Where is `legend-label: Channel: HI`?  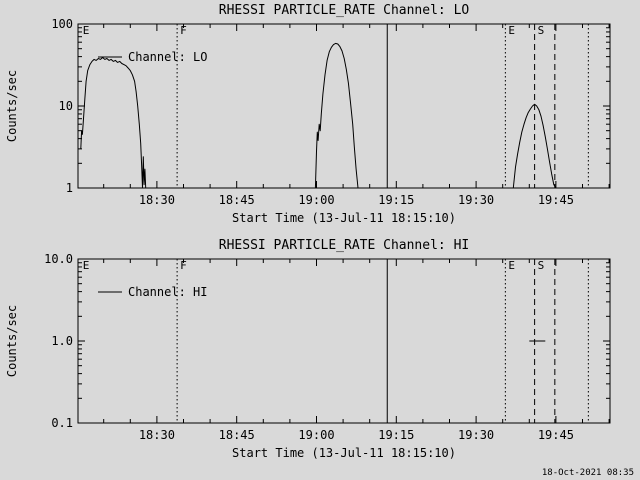 legend-label: Channel: HI is located at coordinates (167, 292).